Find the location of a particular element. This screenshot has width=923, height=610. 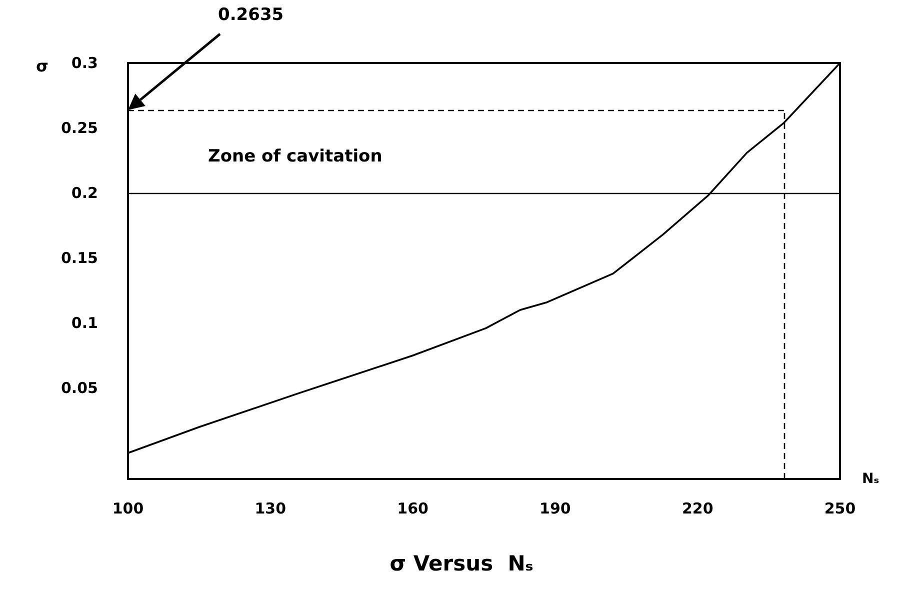

y-tick-label: 0.05 is located at coordinates (79, 388).